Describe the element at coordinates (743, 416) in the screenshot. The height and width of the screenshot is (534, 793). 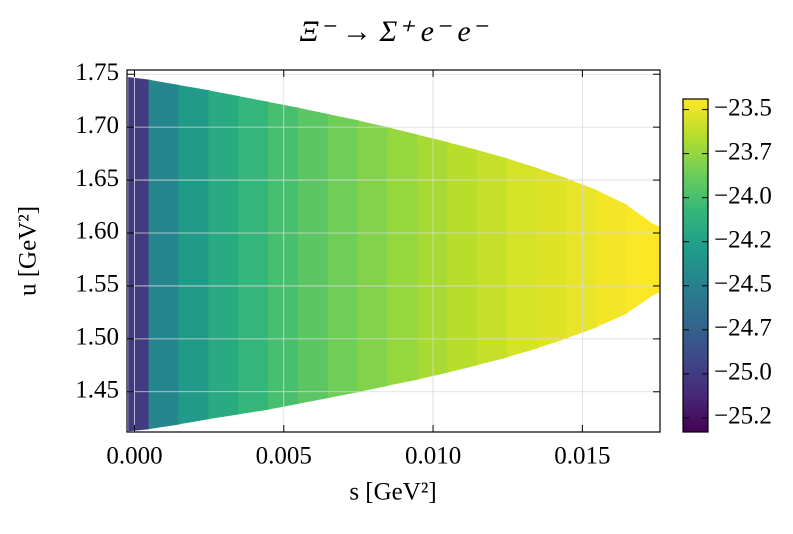
I see `colorbar-tick-label: −25.2` at that location.